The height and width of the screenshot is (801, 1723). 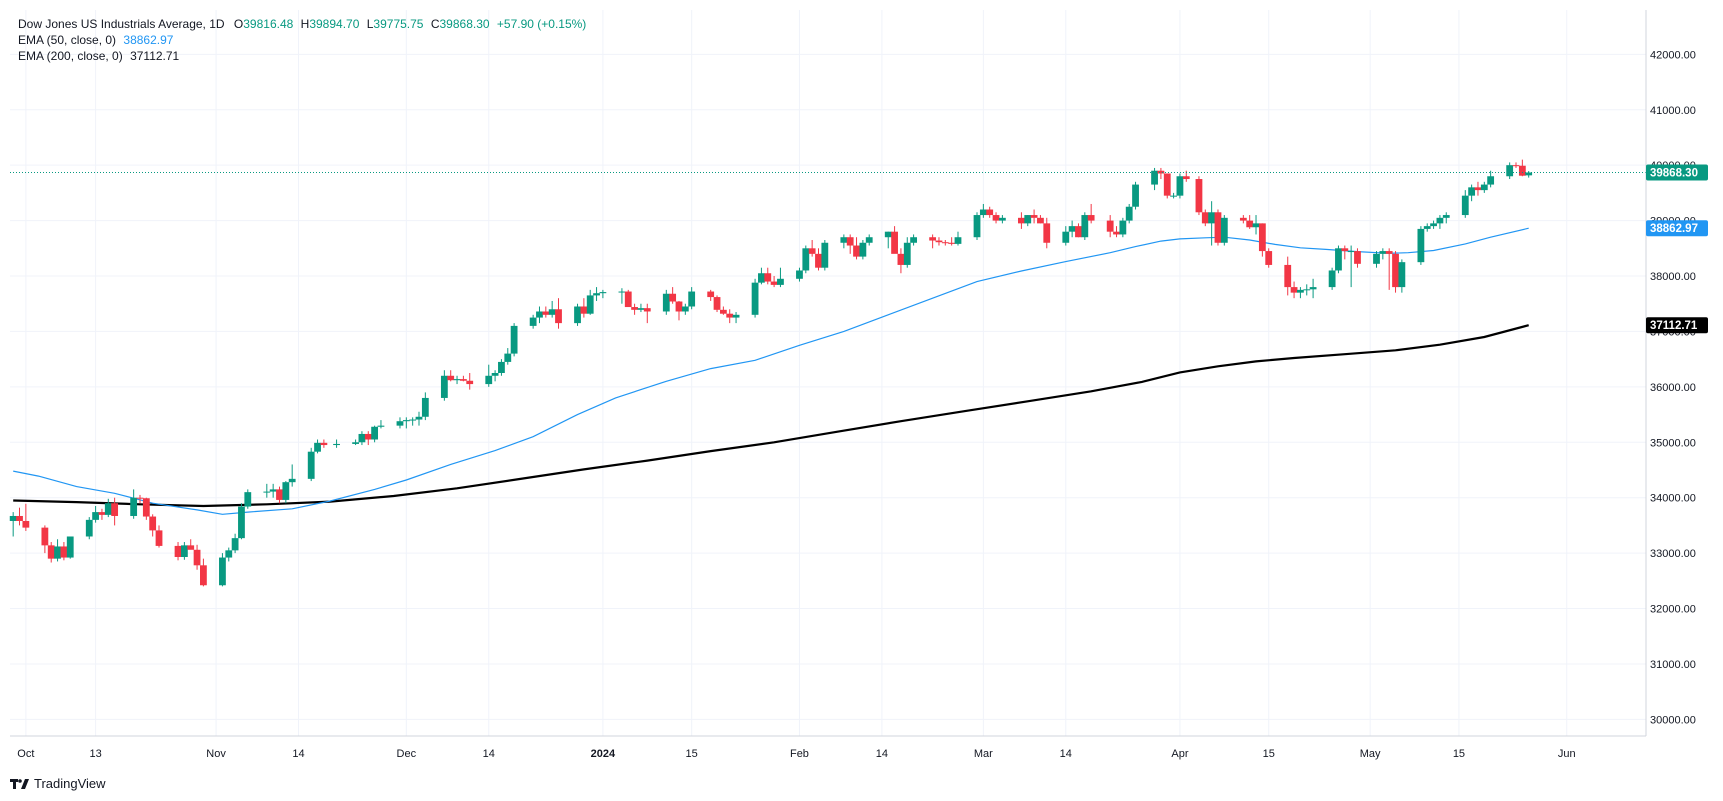 What do you see at coordinates (216, 754) in the screenshot?
I see `x-tick-label: Nov` at bounding box center [216, 754].